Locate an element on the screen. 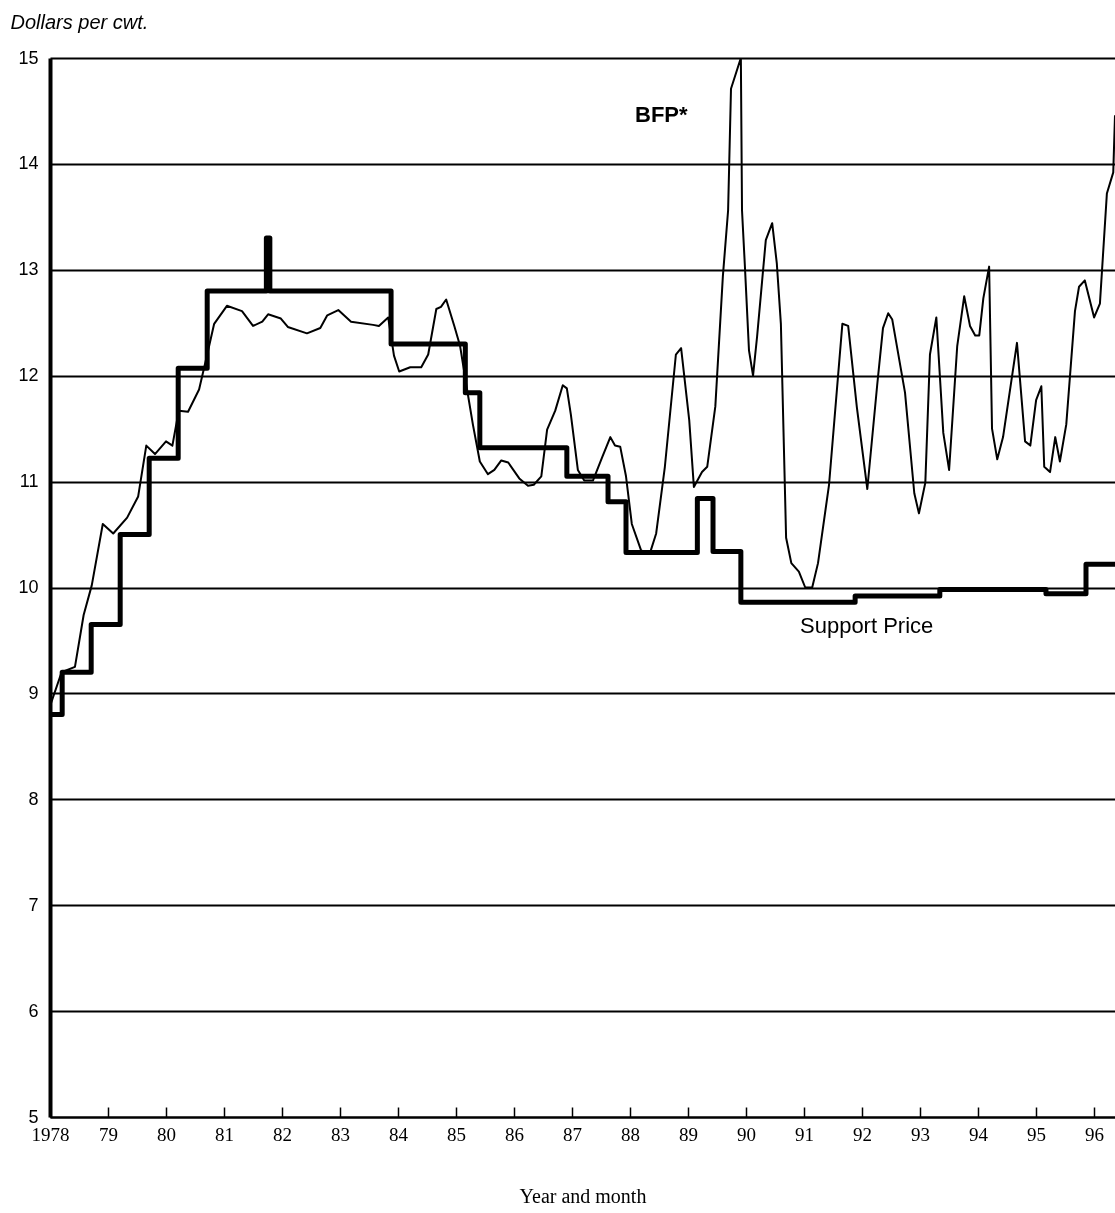  x-tick-label: 86 is located at coordinates (515, 1134).